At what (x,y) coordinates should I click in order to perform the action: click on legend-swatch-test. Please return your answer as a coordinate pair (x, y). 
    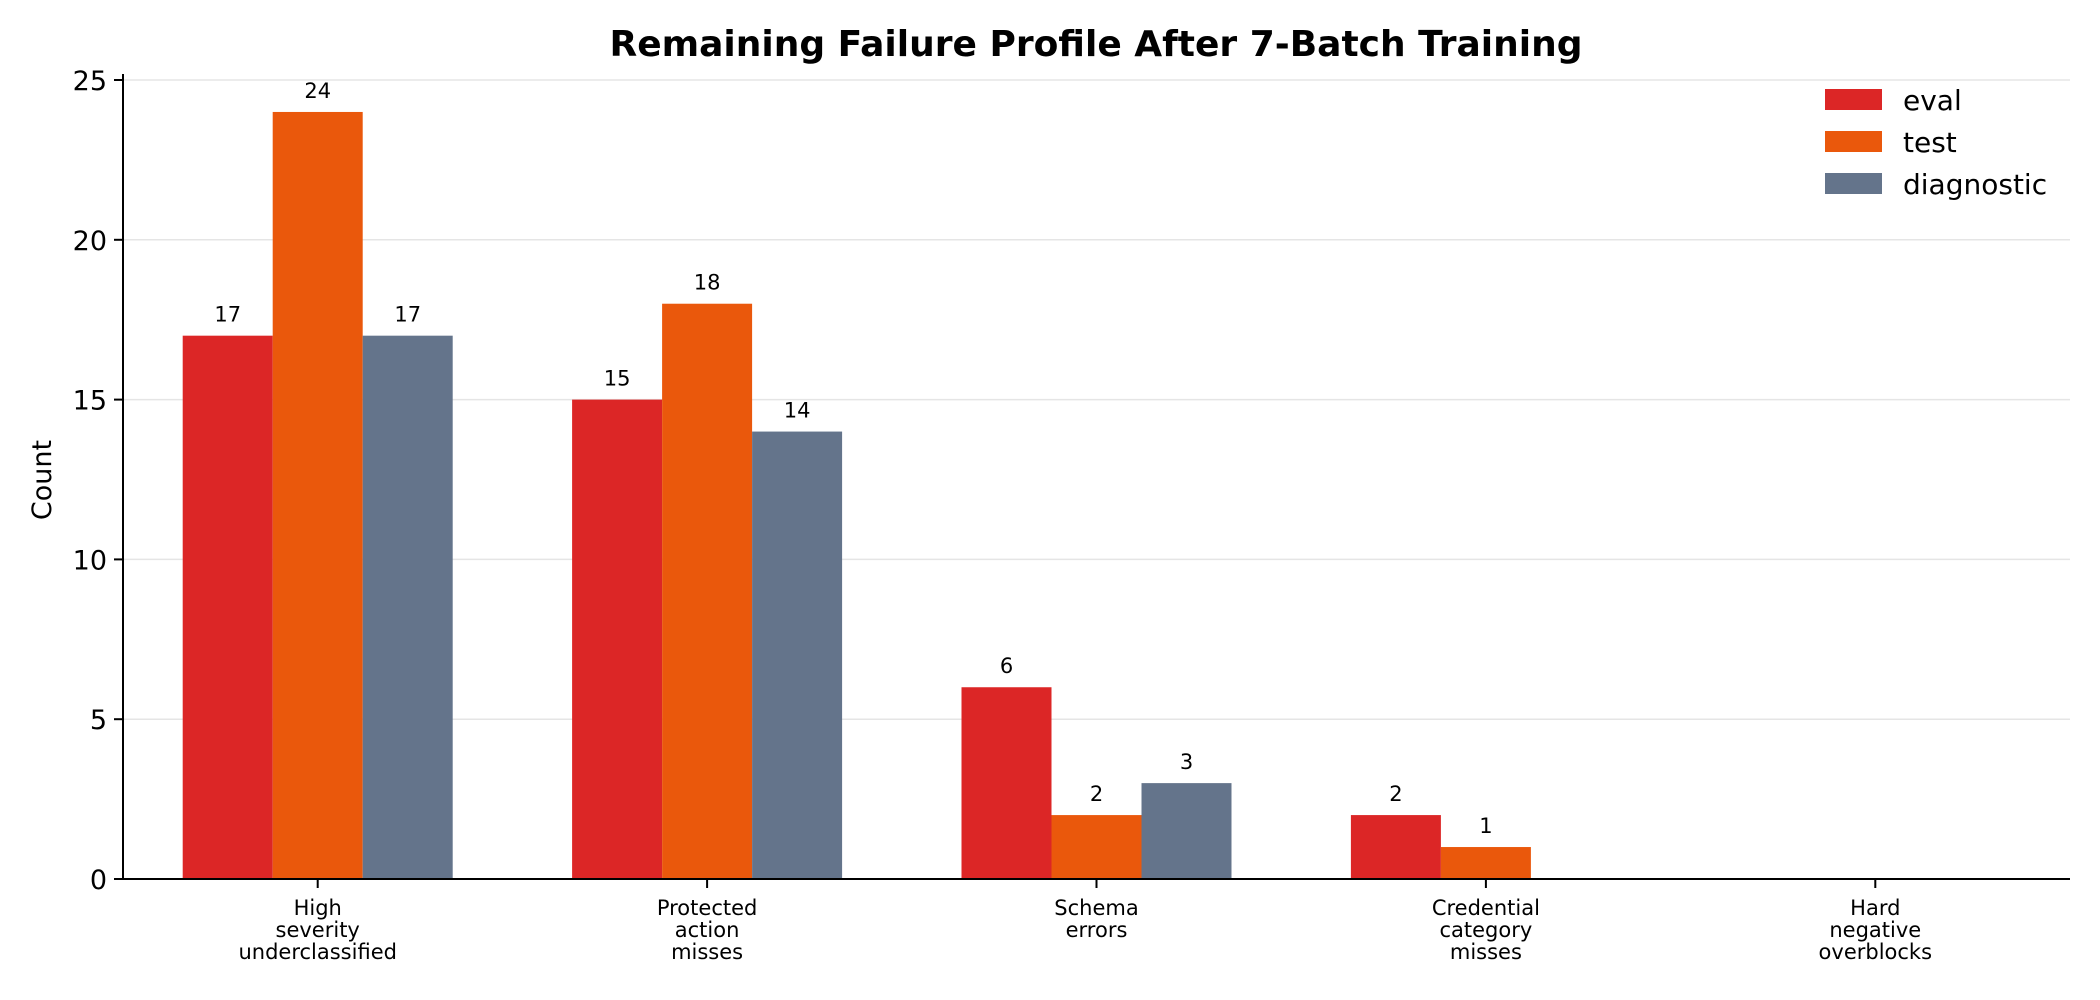
    Looking at the image, I should click on (1853, 141).